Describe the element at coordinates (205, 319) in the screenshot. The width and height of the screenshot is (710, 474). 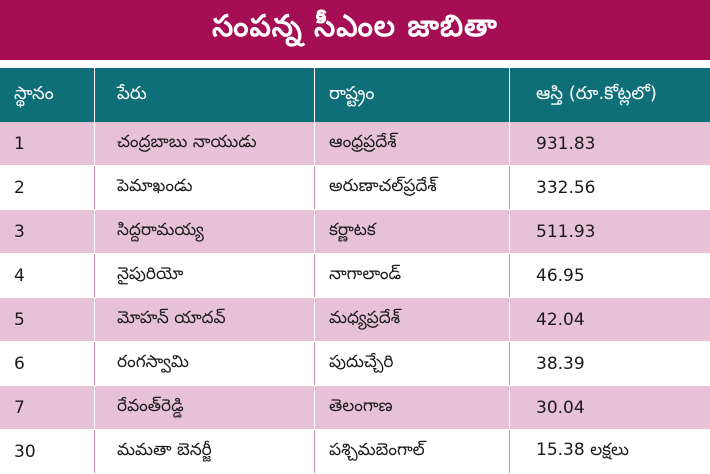
I see `name-cell: మోహన్‌ యాదవ్‌` at that location.